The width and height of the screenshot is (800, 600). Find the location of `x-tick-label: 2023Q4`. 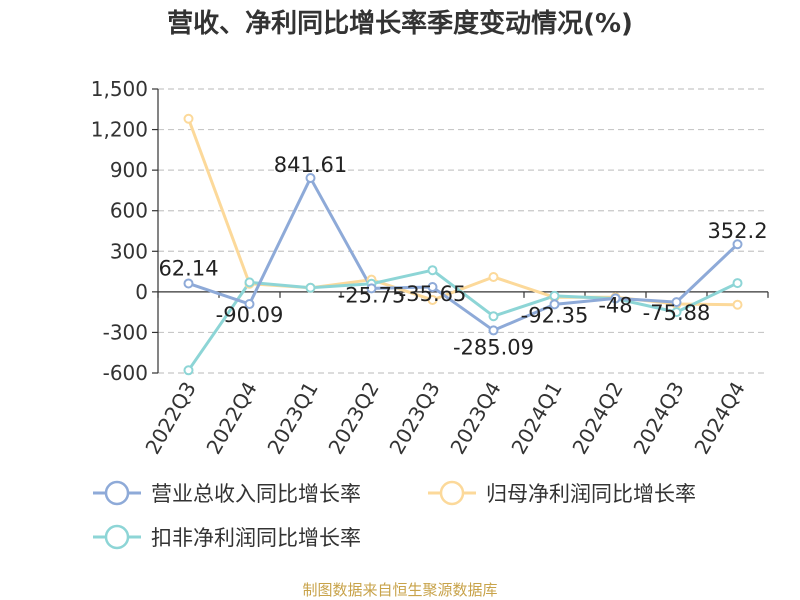

x-tick-label: 2023Q4 is located at coordinates (475, 418).